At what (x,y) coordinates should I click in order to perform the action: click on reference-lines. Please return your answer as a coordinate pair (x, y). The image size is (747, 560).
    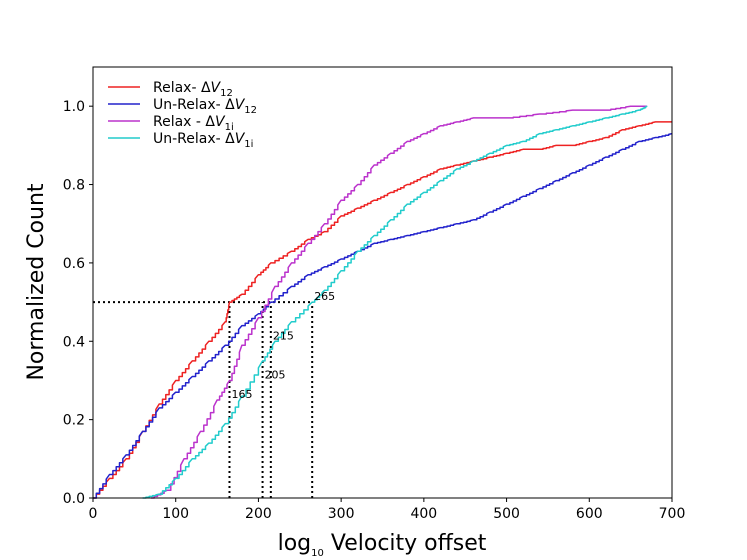
    Looking at the image, I should click on (203, 399).